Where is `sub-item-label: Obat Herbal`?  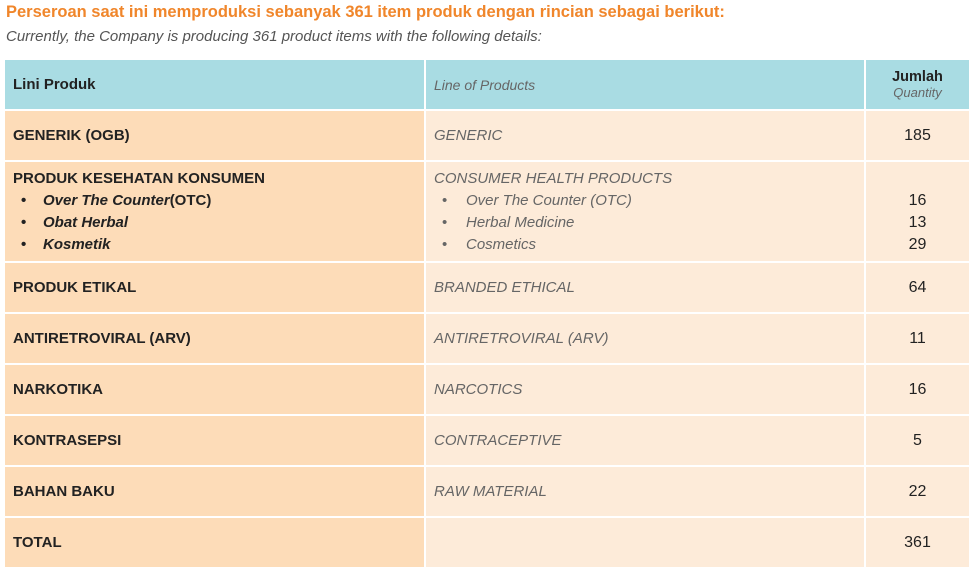 sub-item-label: Obat Herbal is located at coordinates (86, 222).